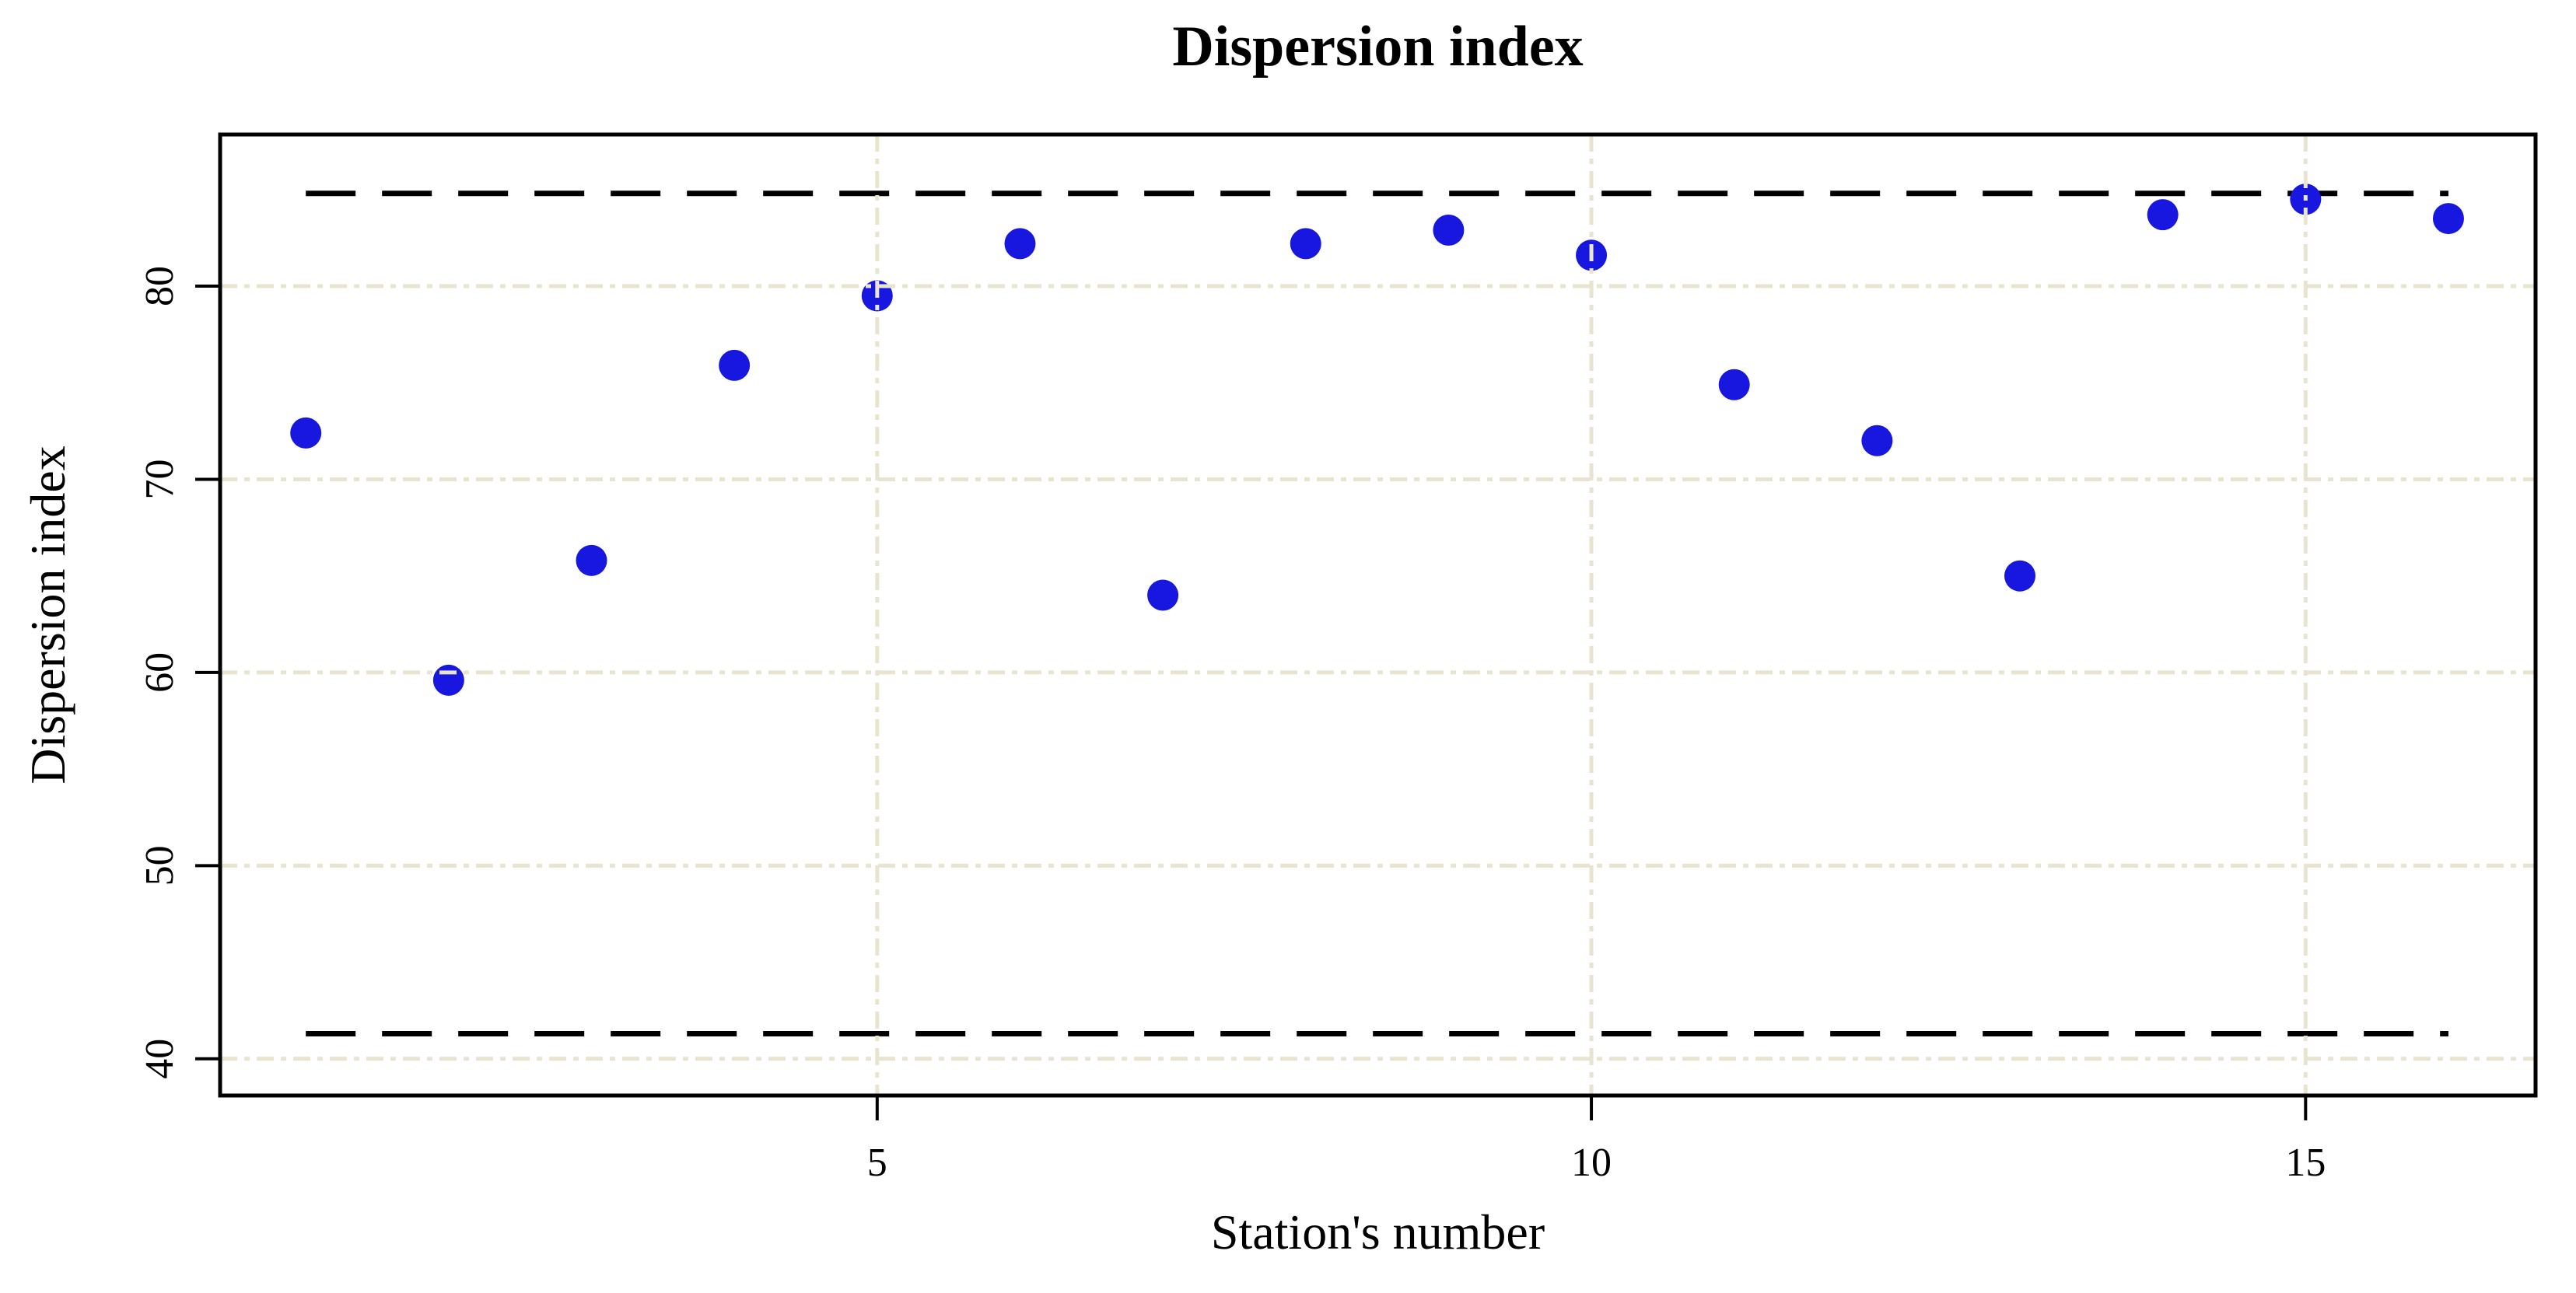  What do you see at coordinates (160, 286) in the screenshot?
I see `y-tick-label: 80` at bounding box center [160, 286].